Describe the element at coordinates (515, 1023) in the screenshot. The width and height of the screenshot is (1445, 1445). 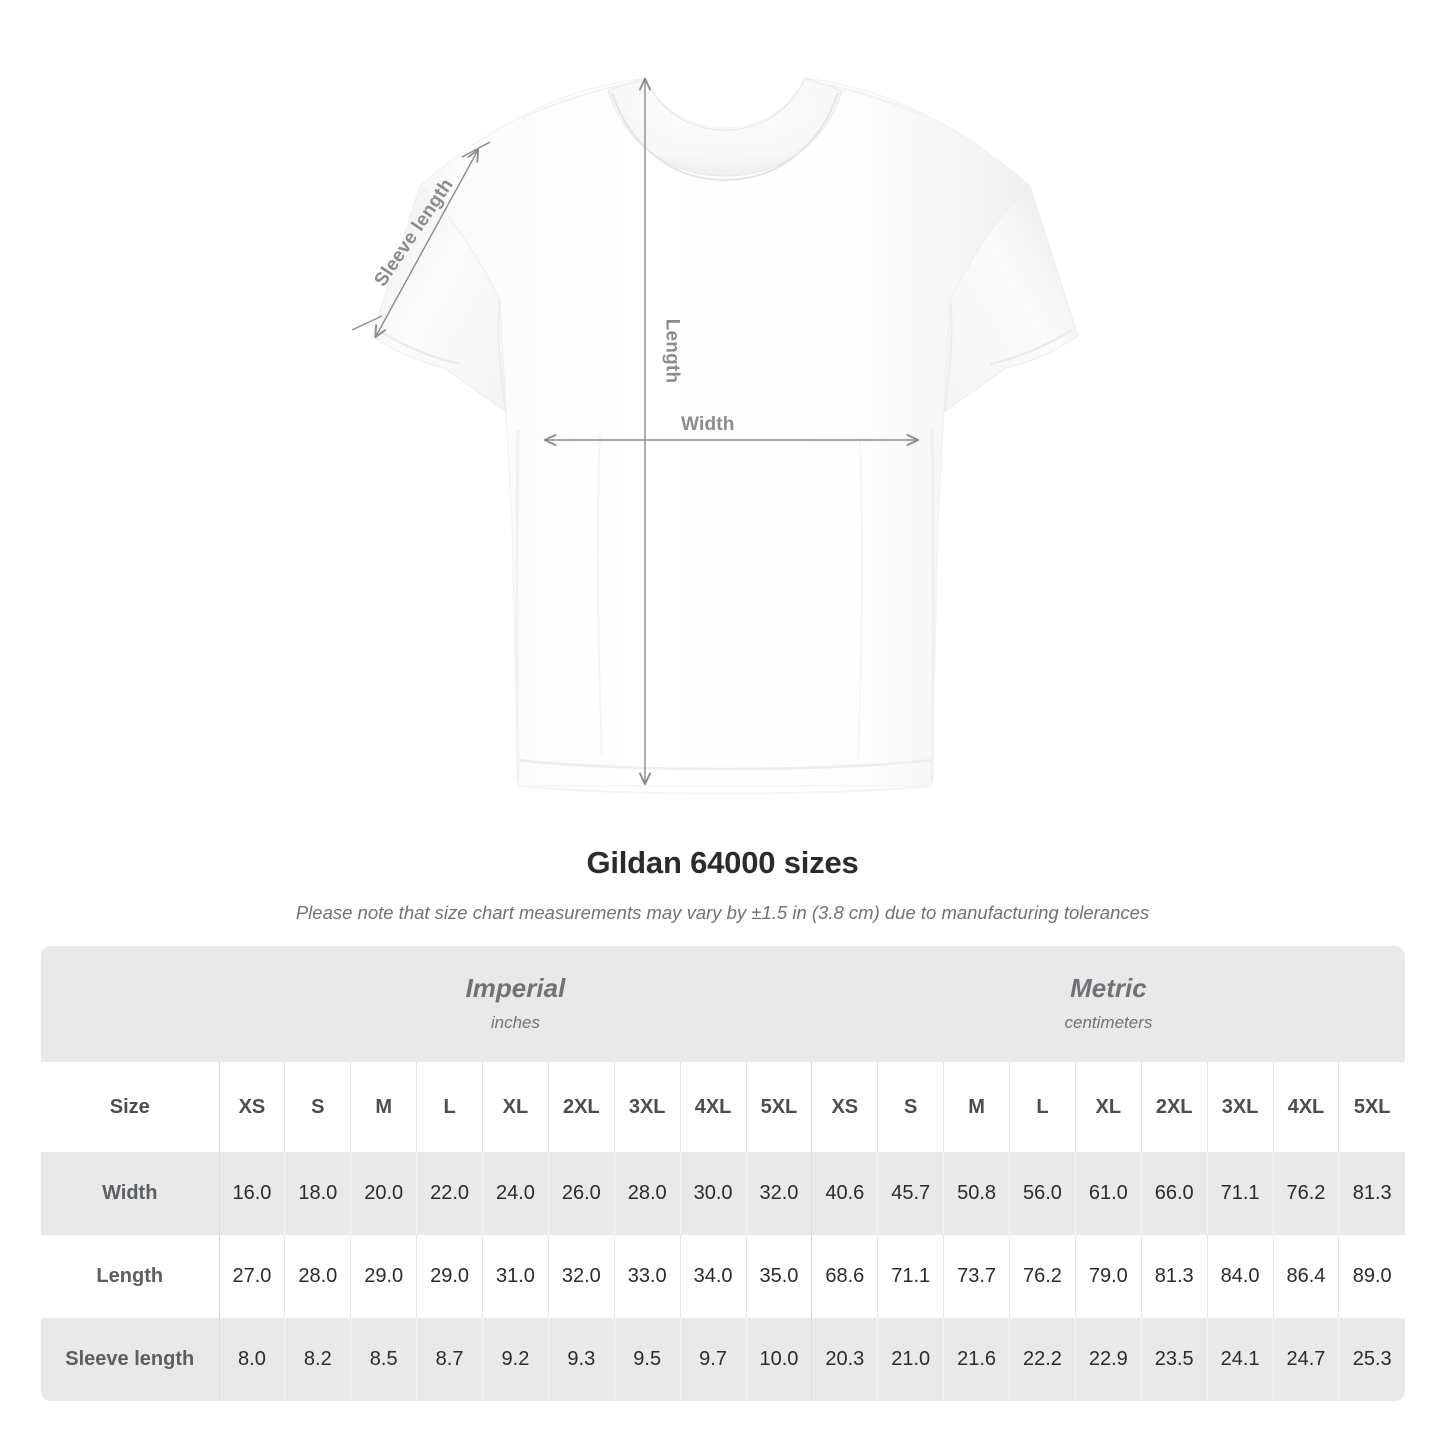
I see `unit-group-sub: inches` at that location.